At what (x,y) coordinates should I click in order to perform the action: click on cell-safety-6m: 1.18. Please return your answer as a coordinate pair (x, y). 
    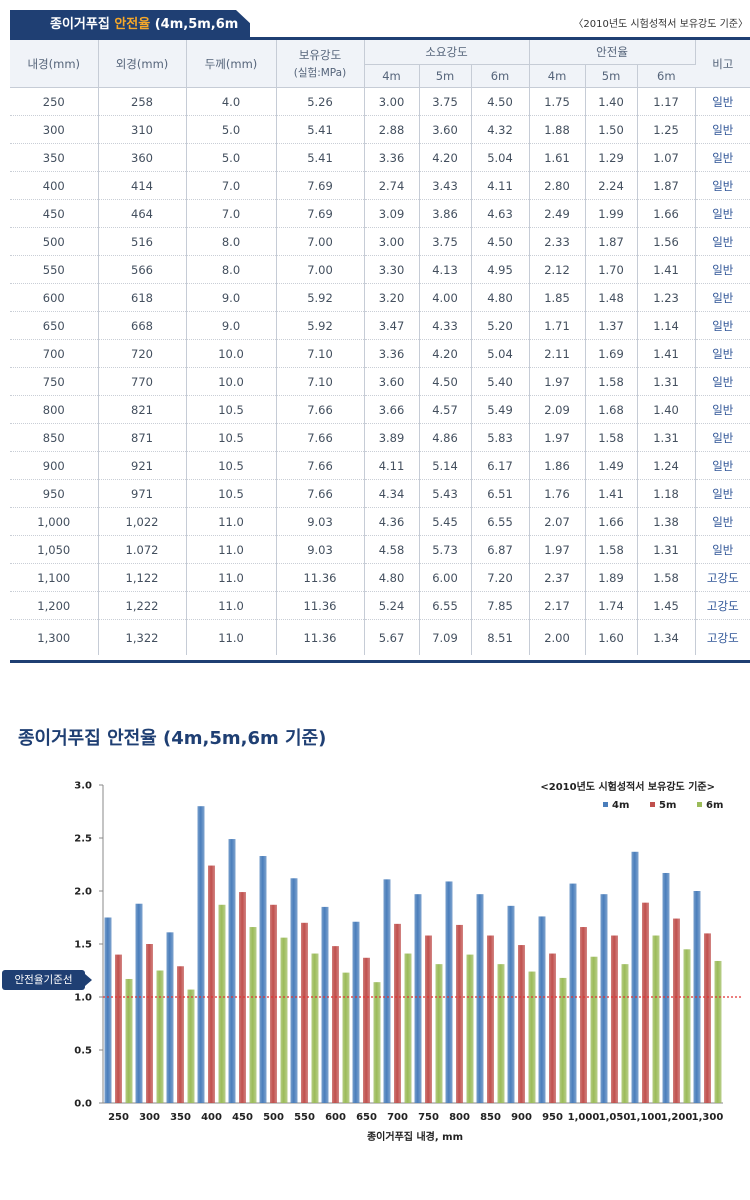
    Looking at the image, I should click on (666, 493).